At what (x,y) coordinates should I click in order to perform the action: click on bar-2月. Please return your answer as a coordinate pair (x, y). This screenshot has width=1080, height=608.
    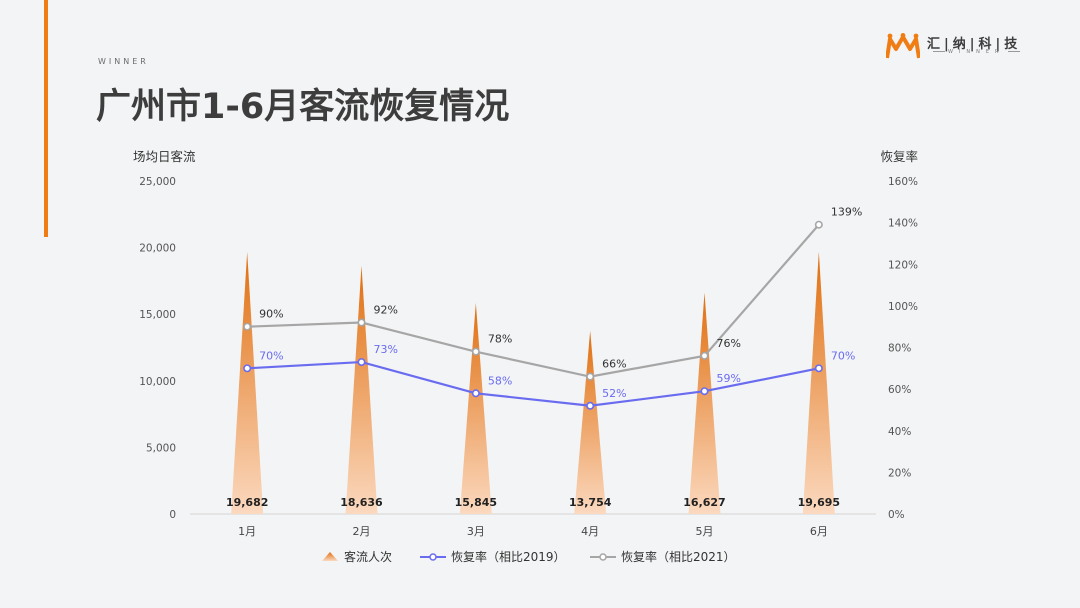
    Looking at the image, I should click on (361, 389).